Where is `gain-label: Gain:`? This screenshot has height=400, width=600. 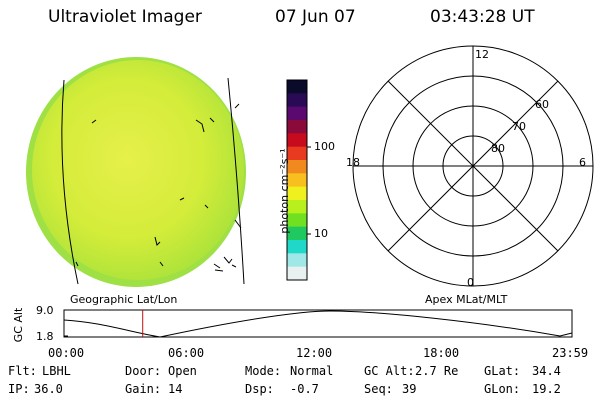 gain-label: Gain: is located at coordinates (143, 389).